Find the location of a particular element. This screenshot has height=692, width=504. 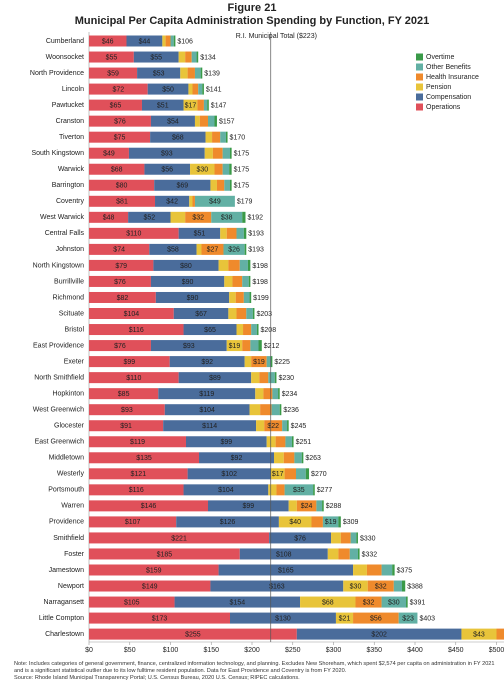

value-label: $135 is located at coordinates (144, 458).